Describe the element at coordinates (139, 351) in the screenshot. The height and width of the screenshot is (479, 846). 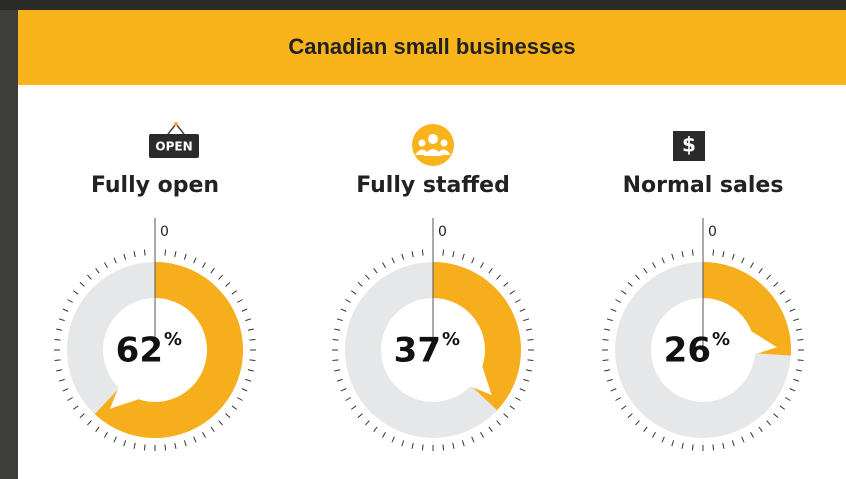
I see `value-label: 62` at that location.